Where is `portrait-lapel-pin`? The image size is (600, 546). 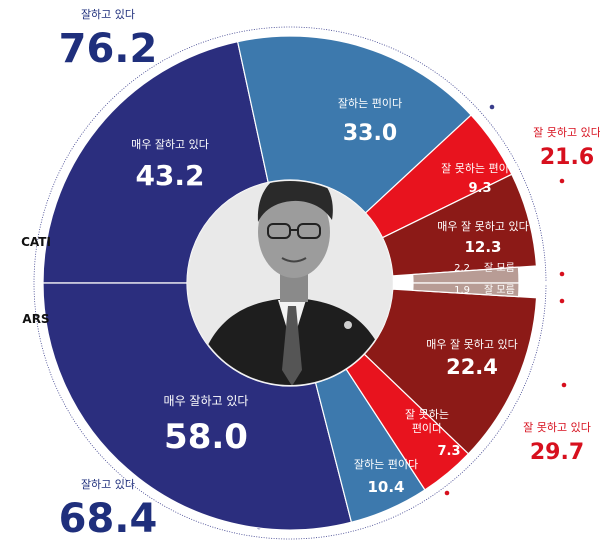
portrait-lapel-pin is located at coordinates (348, 325).